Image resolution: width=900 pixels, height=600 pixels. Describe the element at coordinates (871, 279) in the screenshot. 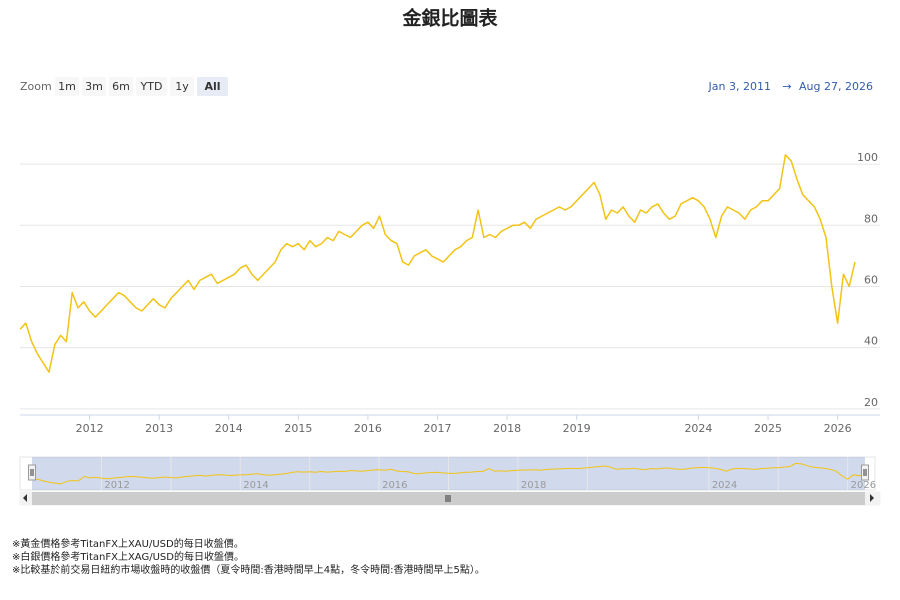

I see `y-tick-label: 60` at that location.